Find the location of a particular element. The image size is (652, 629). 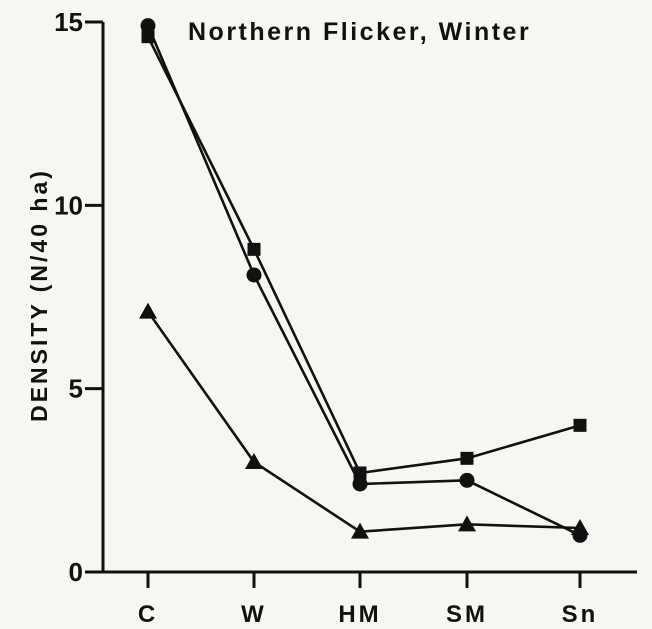

y-axis-label: DENSITY (N/40 ha) is located at coordinates (39, 295).